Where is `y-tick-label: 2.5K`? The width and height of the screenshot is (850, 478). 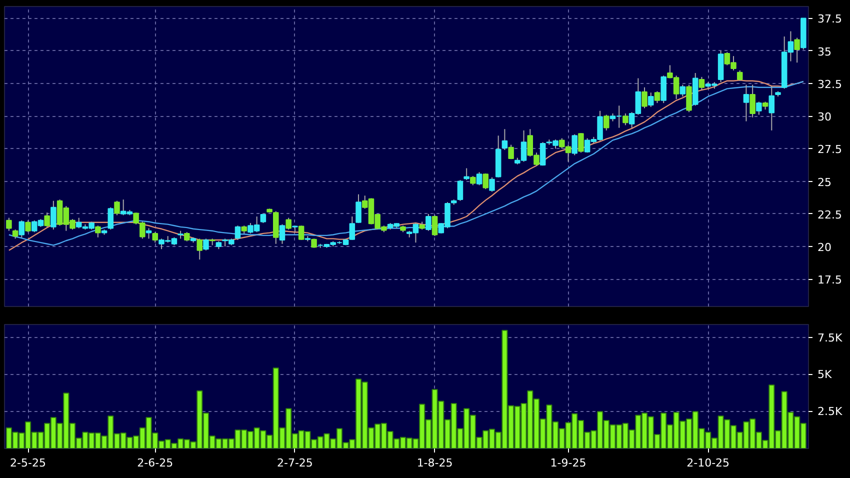 y-tick-label: 2.5K is located at coordinates (830, 411).